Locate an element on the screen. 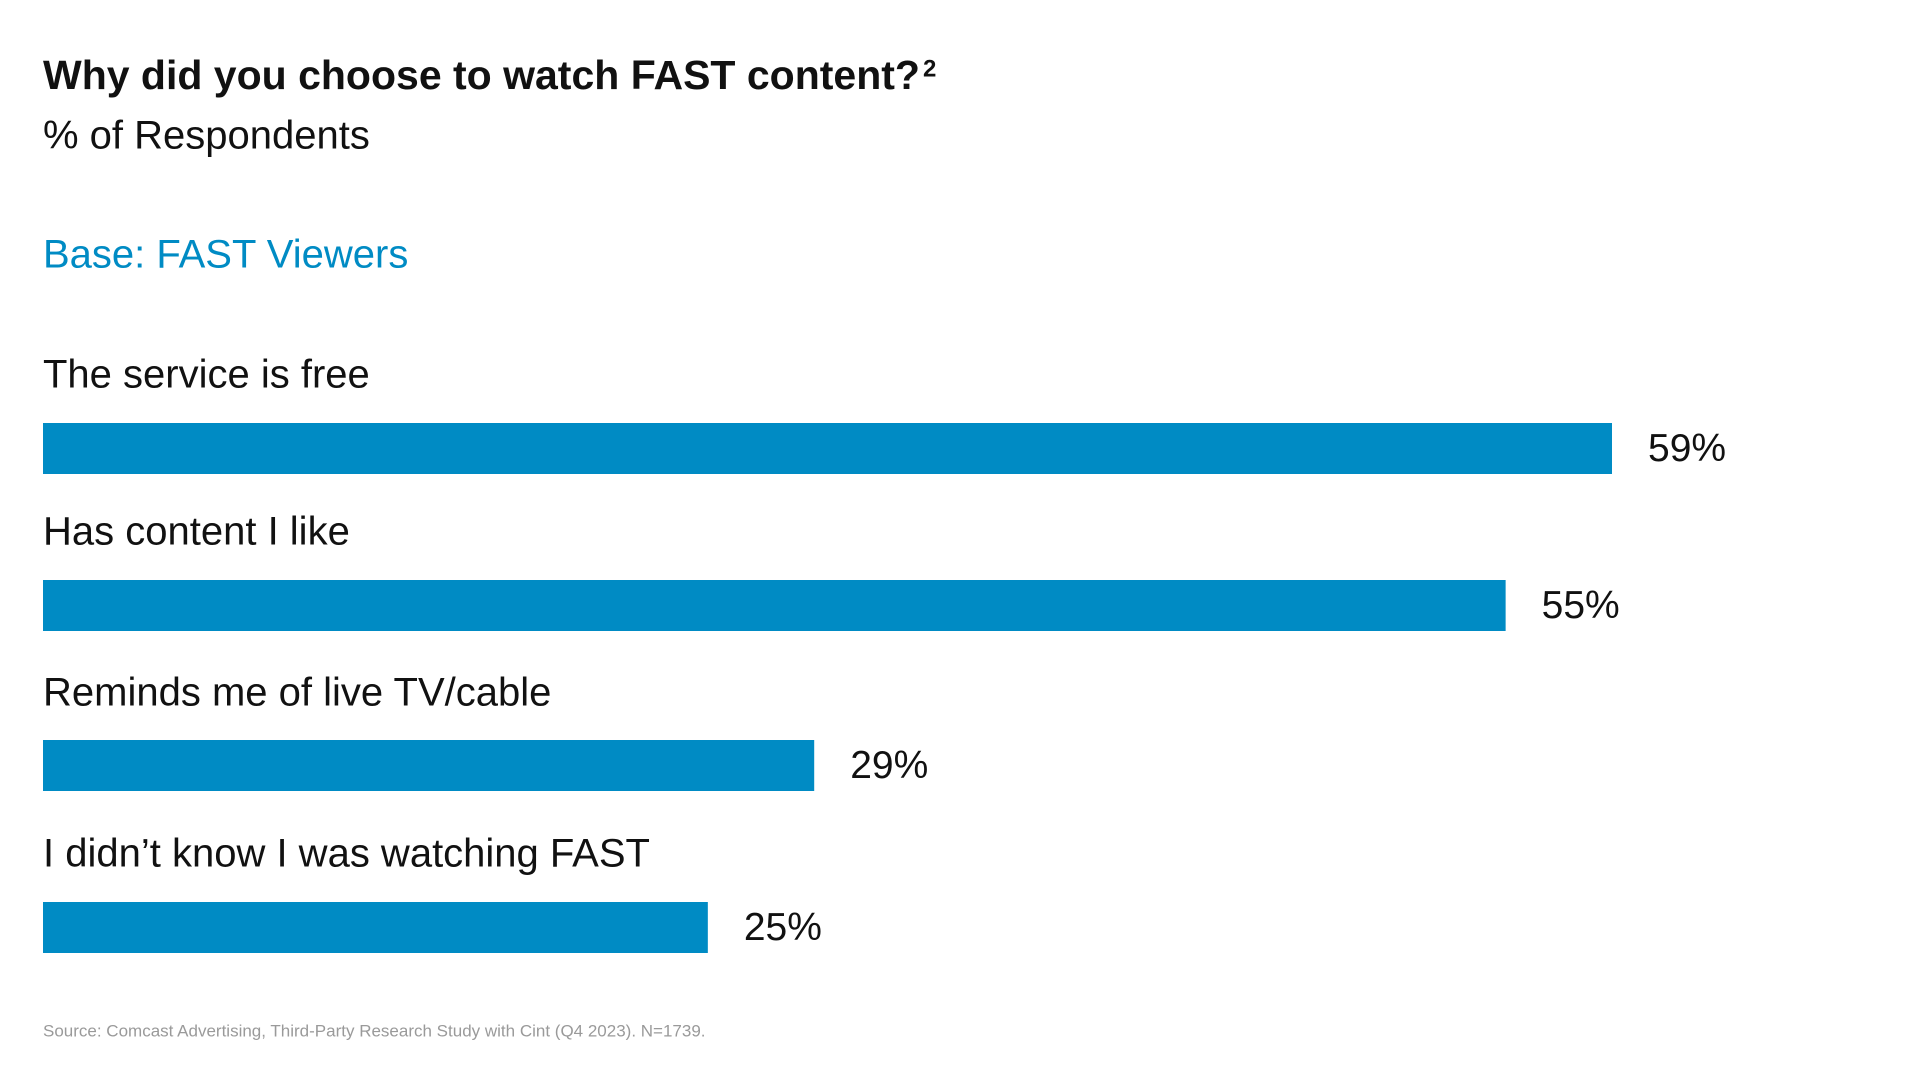 Image resolution: width=1920 pixels, height=1085 pixels. value-label: 55% is located at coordinates (1581, 605).